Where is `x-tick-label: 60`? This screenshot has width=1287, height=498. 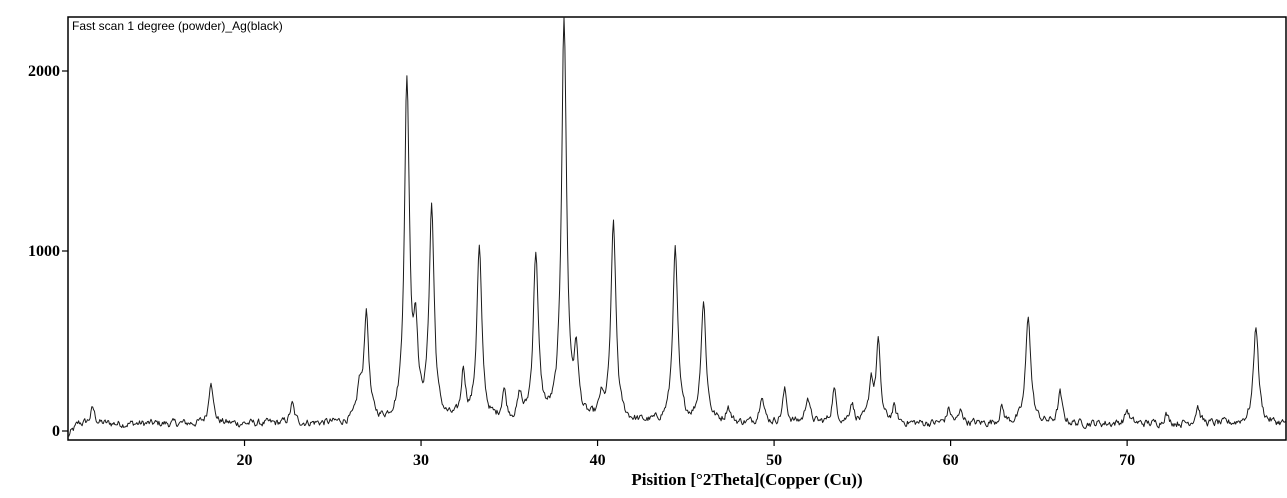
x-tick-label: 60 is located at coordinates (951, 460).